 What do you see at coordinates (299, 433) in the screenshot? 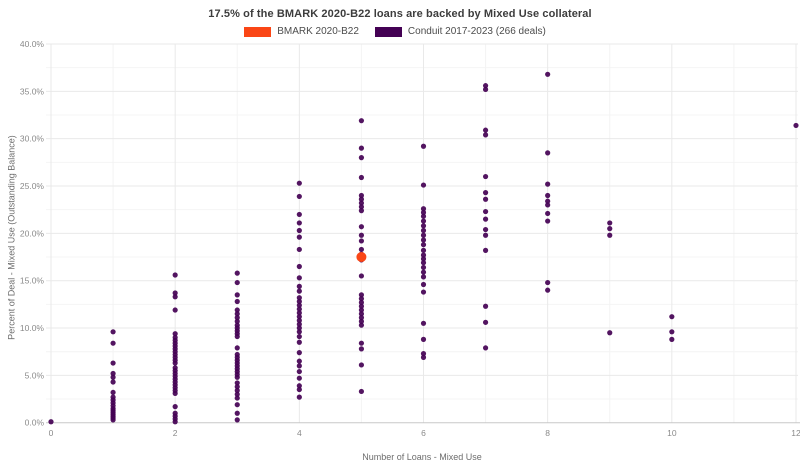
I see `x-tick-label: 4` at bounding box center [299, 433].